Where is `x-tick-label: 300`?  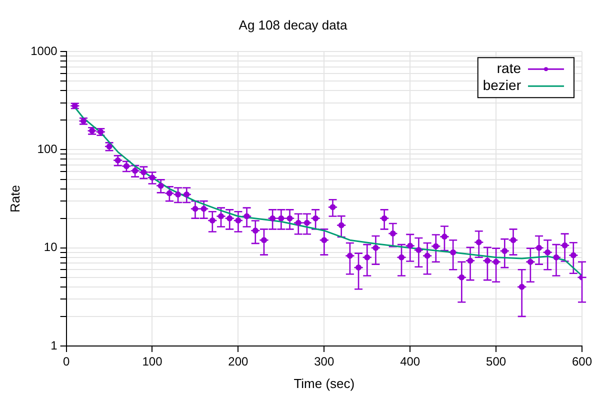
x-tick-label: 300 is located at coordinates (324, 361).